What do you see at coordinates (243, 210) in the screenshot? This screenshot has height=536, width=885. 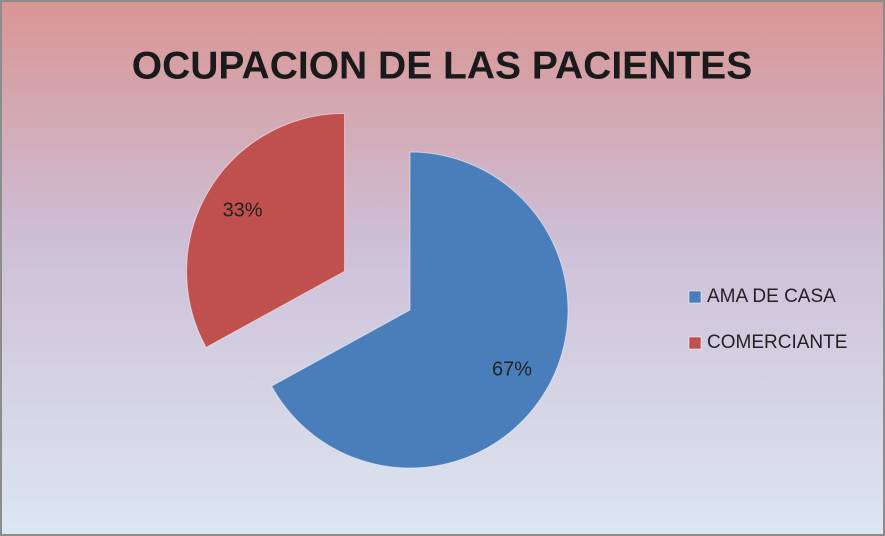 I see `data-label: 33%` at bounding box center [243, 210].